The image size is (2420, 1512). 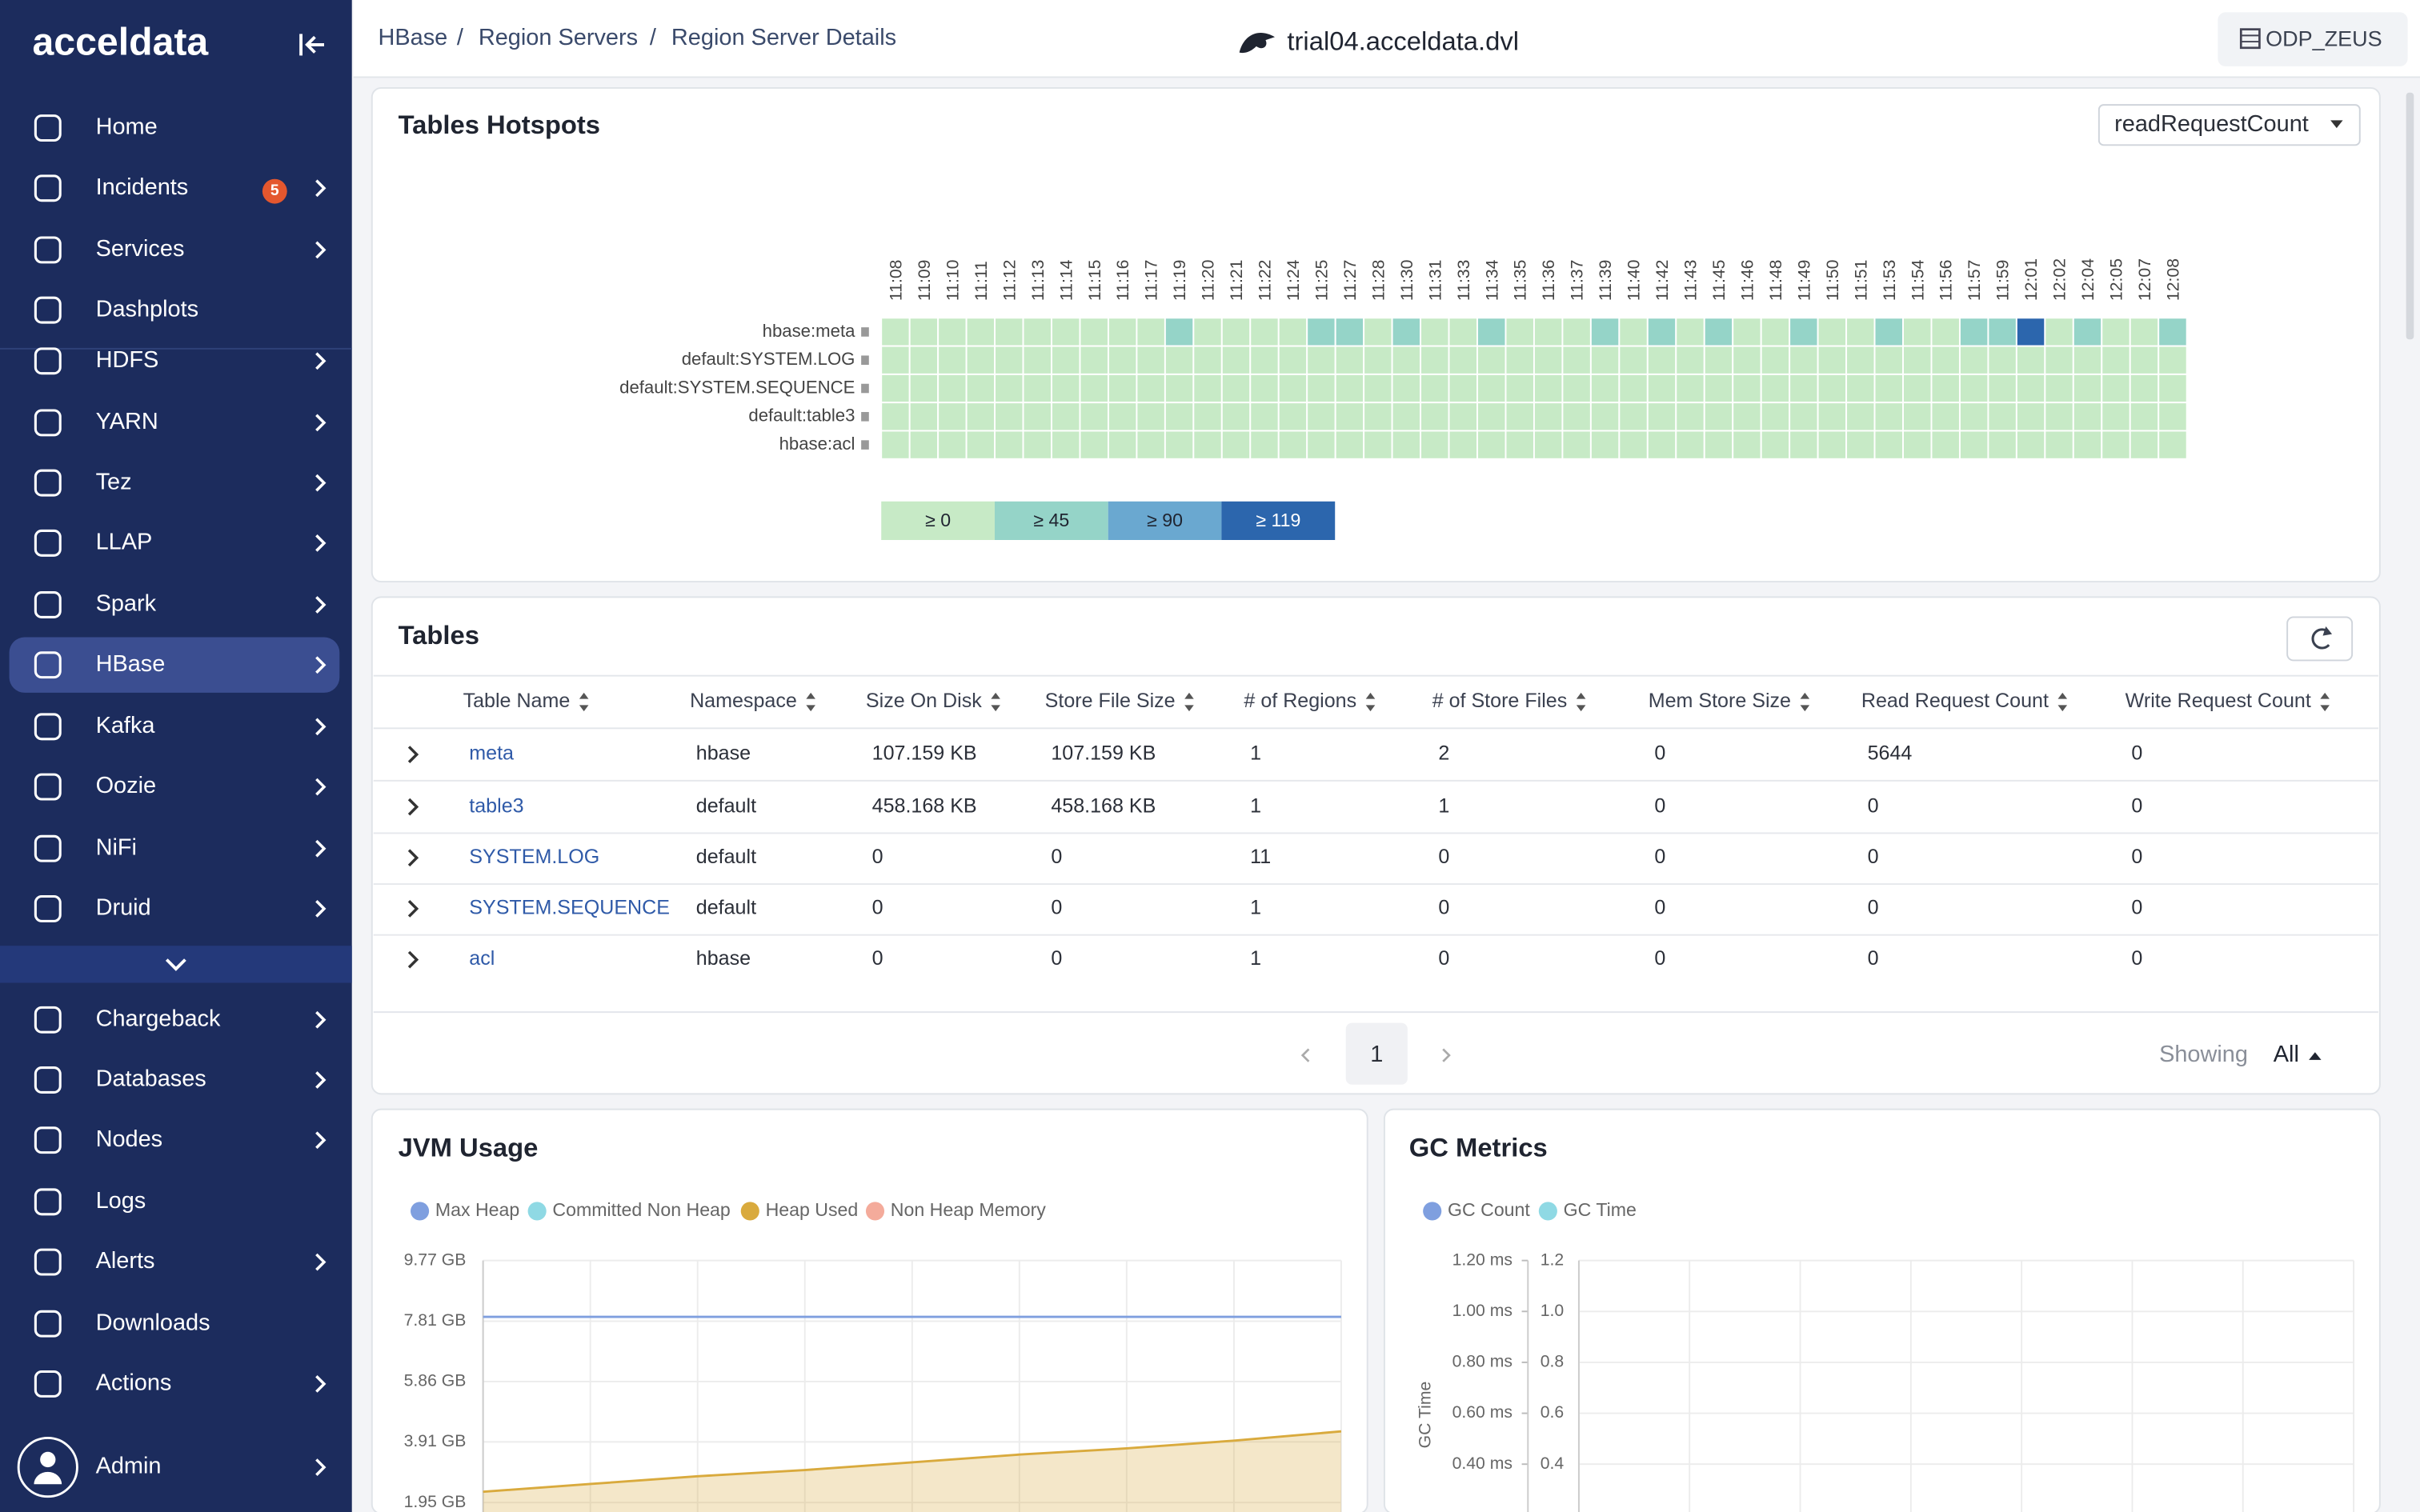 I want to click on page-button, so click(x=1376, y=1053).